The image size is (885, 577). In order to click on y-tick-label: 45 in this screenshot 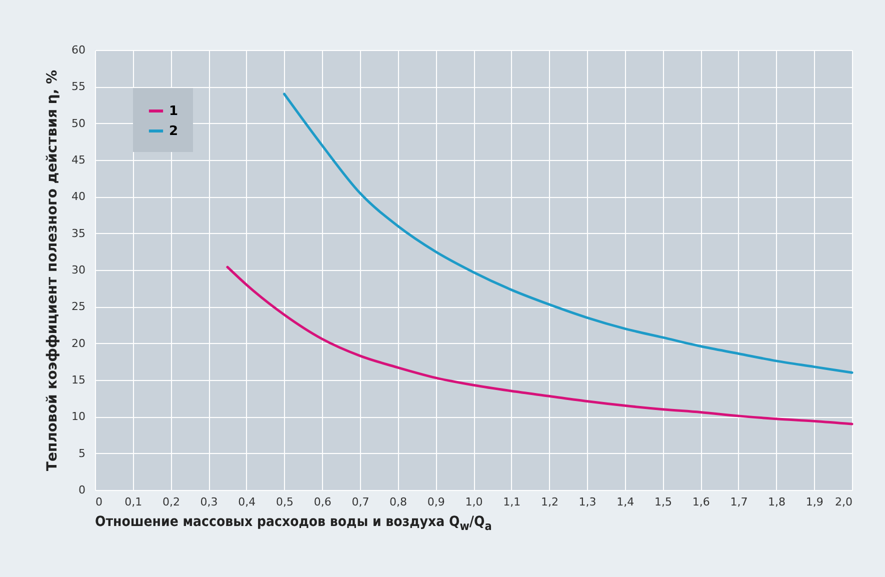, I will do `click(79, 160)`.